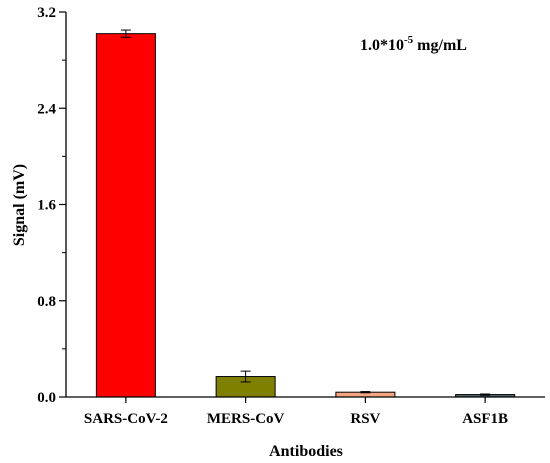 This screenshot has height=463, width=550. I want to click on y-tick-label: 0.0, so click(46, 398).